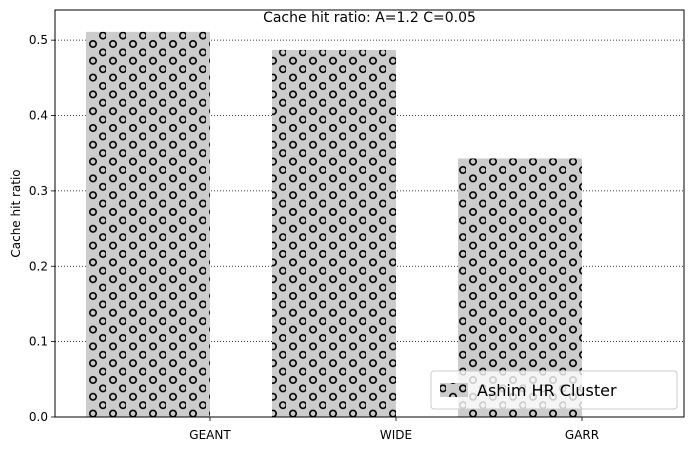 This screenshot has width=691, height=451. Describe the element at coordinates (210, 435) in the screenshot. I see `x-tick-label: GEANT` at that location.